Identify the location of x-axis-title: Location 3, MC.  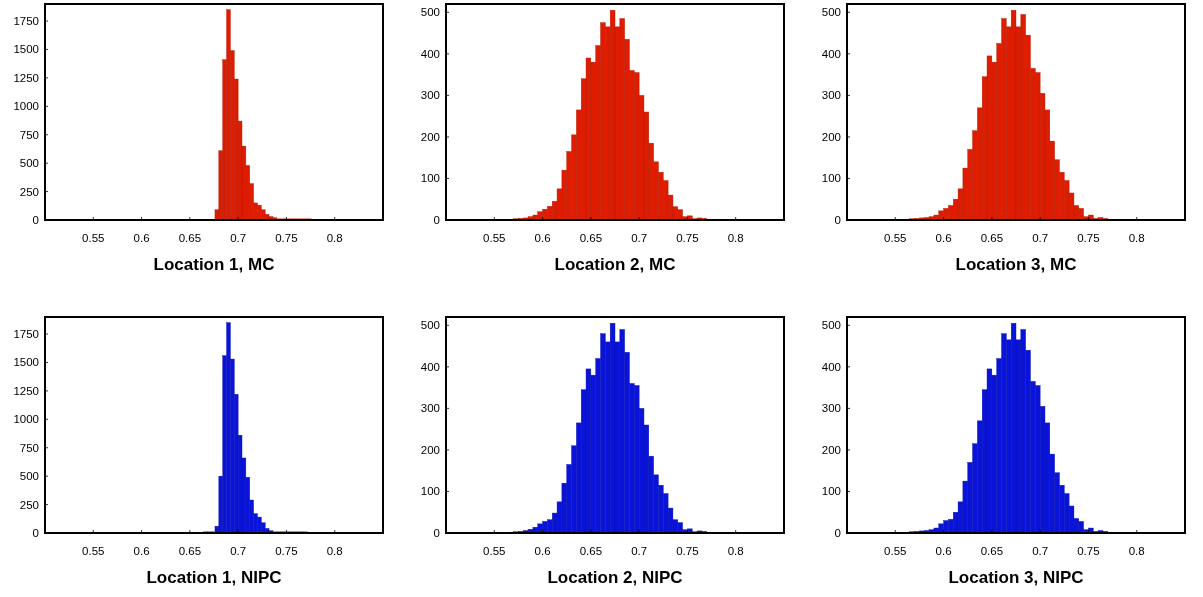
(1016, 264).